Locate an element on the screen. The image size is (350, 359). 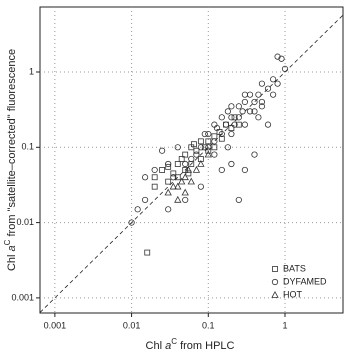
y-label-prefix: Chl is located at coordinates (12, 263).